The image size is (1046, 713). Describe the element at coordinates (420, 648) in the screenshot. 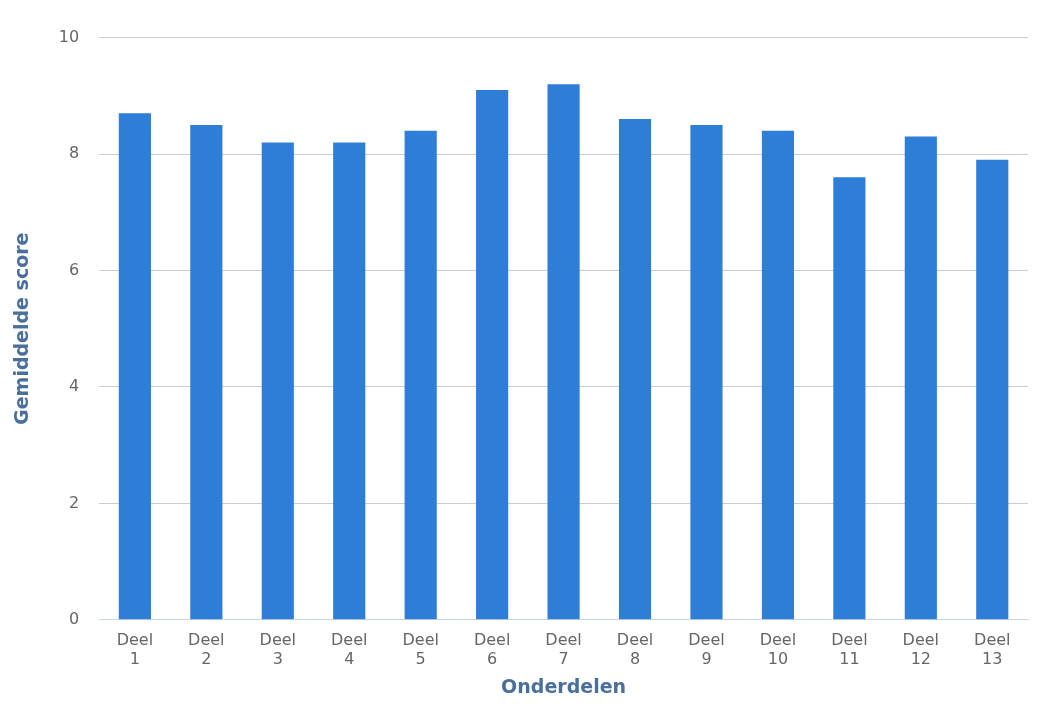

I see `x-tick-label: Deel 5` at that location.